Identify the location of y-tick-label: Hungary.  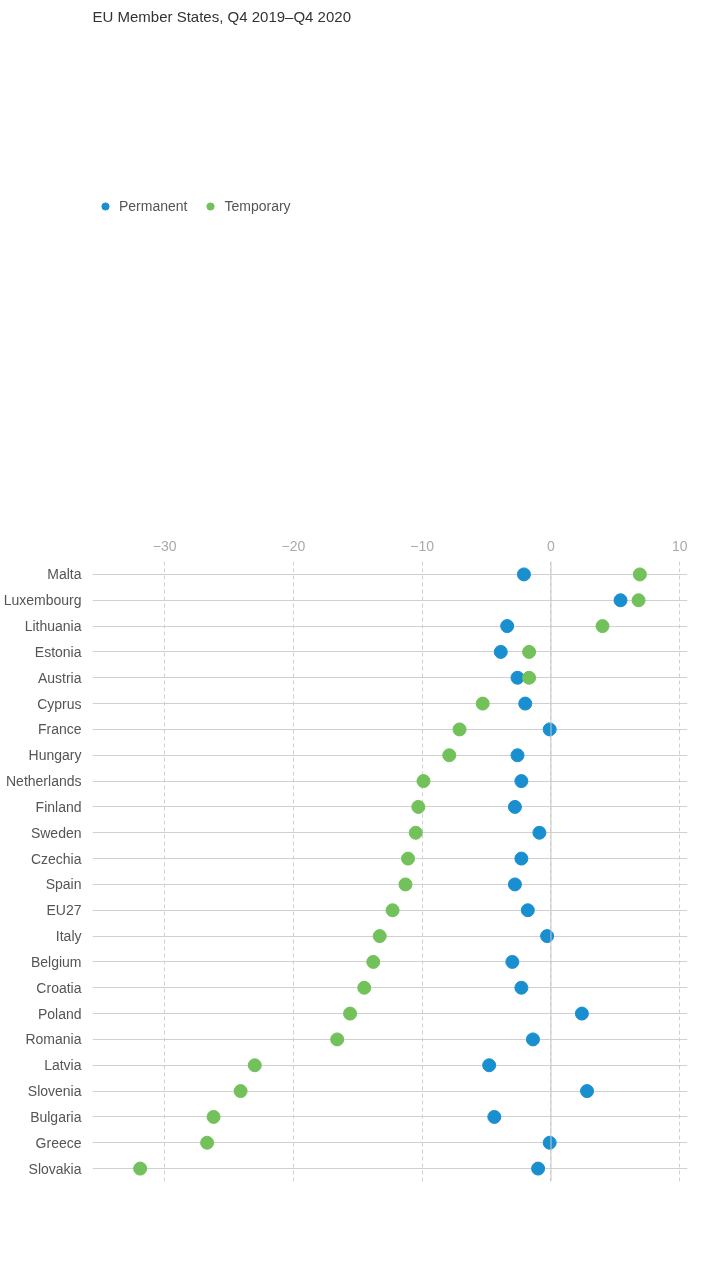
(55, 755).